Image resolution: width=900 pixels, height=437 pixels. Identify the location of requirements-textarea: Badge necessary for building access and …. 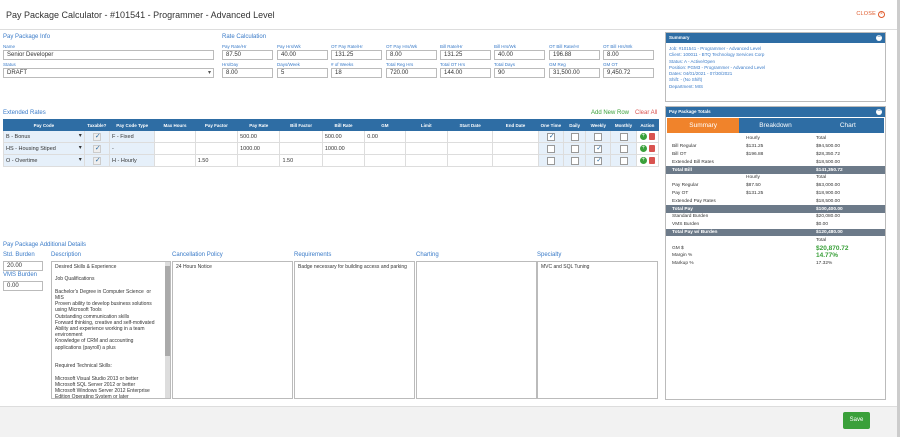
(354, 330).